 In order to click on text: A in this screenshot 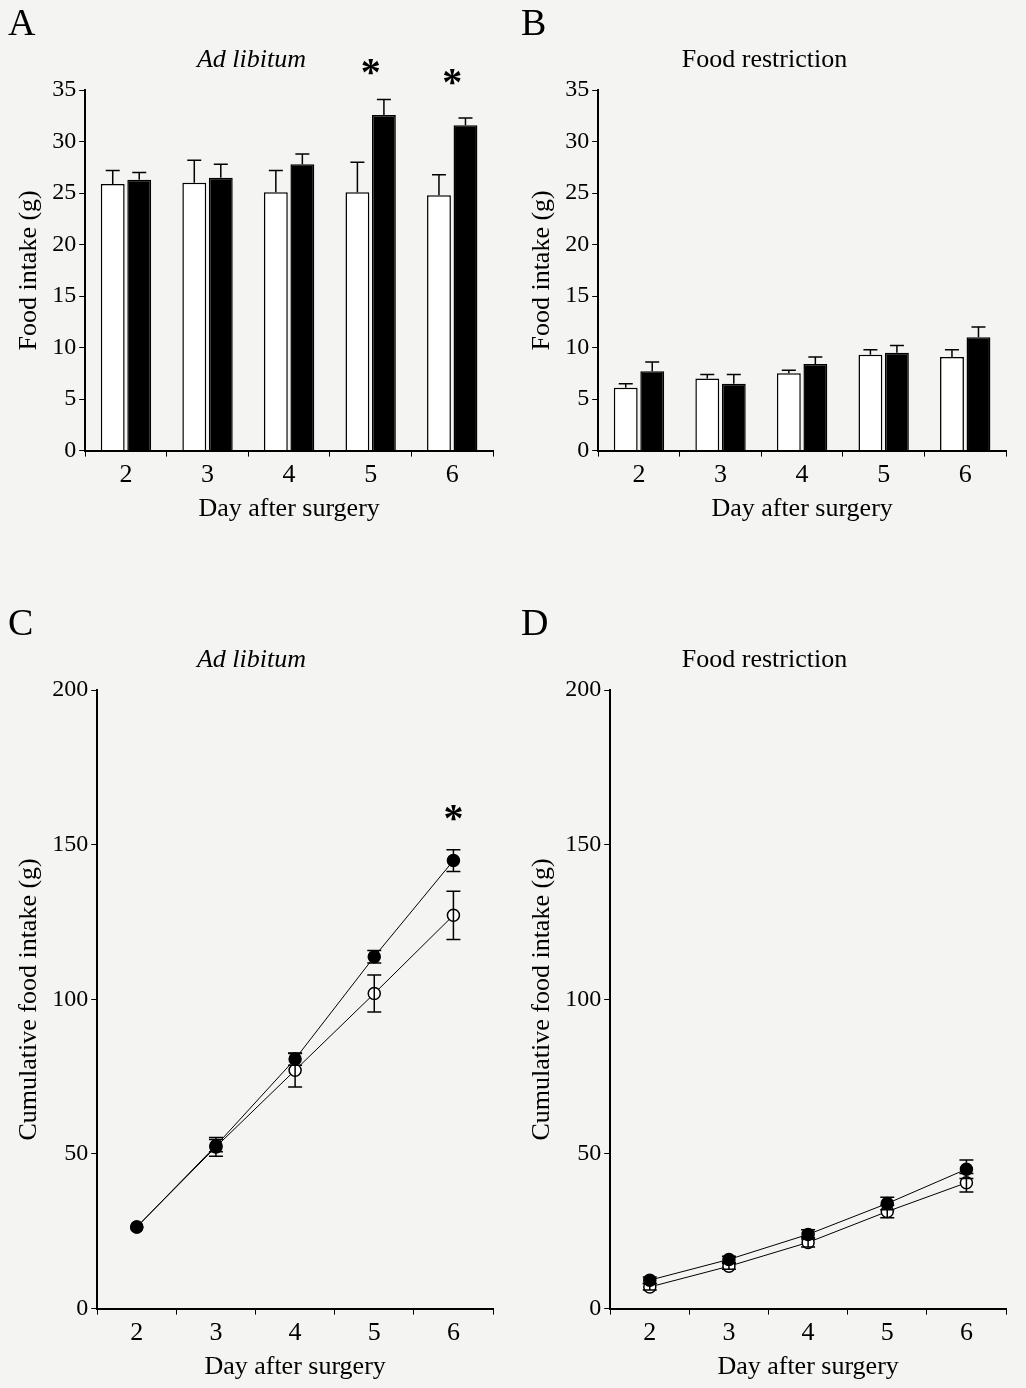, I will do `click(22, 22)`.